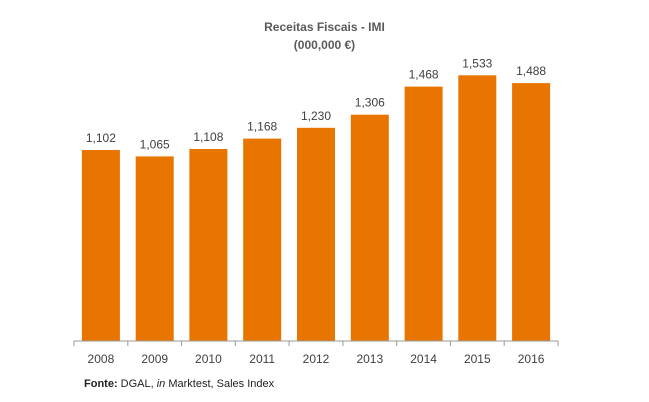 The image size is (649, 402). What do you see at coordinates (100, 245) in the screenshot?
I see `bar-2008` at bounding box center [100, 245].